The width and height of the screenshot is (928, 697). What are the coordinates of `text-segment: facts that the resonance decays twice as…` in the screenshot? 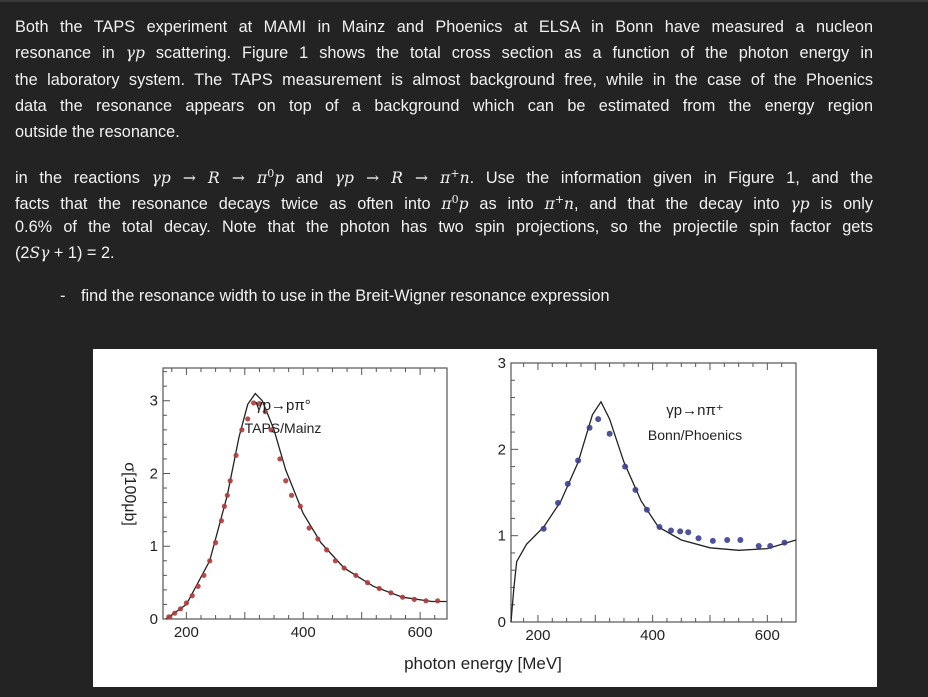 It's located at (228, 204).